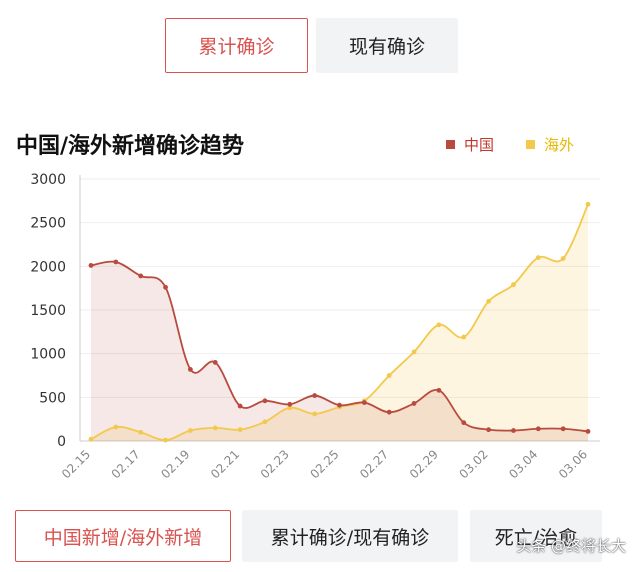 The height and width of the screenshot is (572, 640). I want to click on tab-cumulative-confirmed: 累计确诊, so click(236, 45).